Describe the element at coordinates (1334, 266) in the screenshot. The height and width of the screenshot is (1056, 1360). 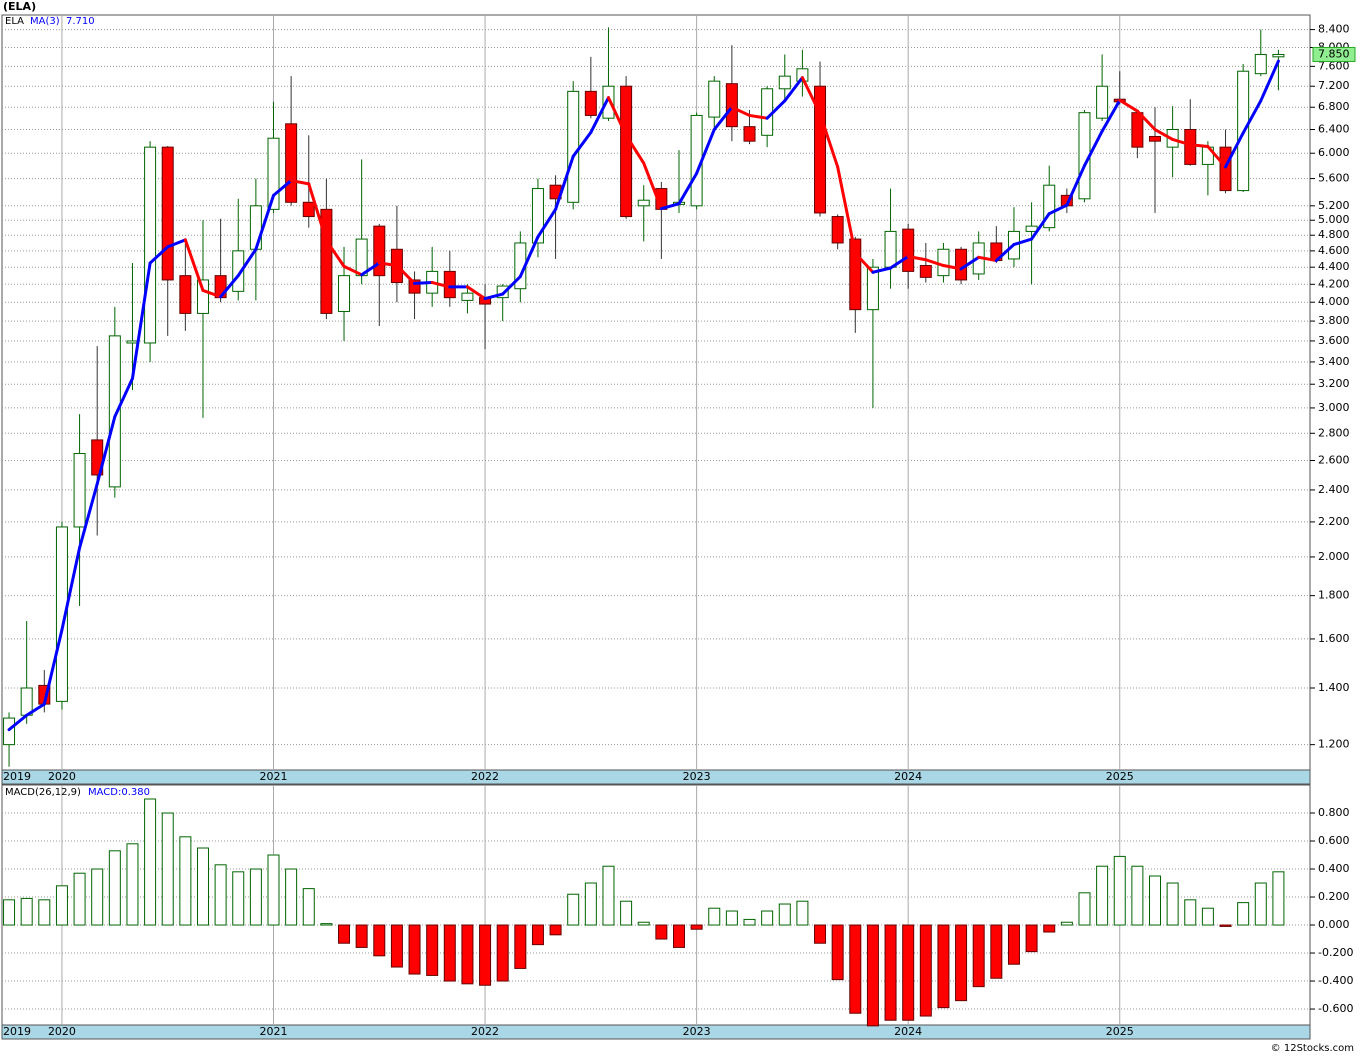
I see `y-tick-label: 4.400` at that location.